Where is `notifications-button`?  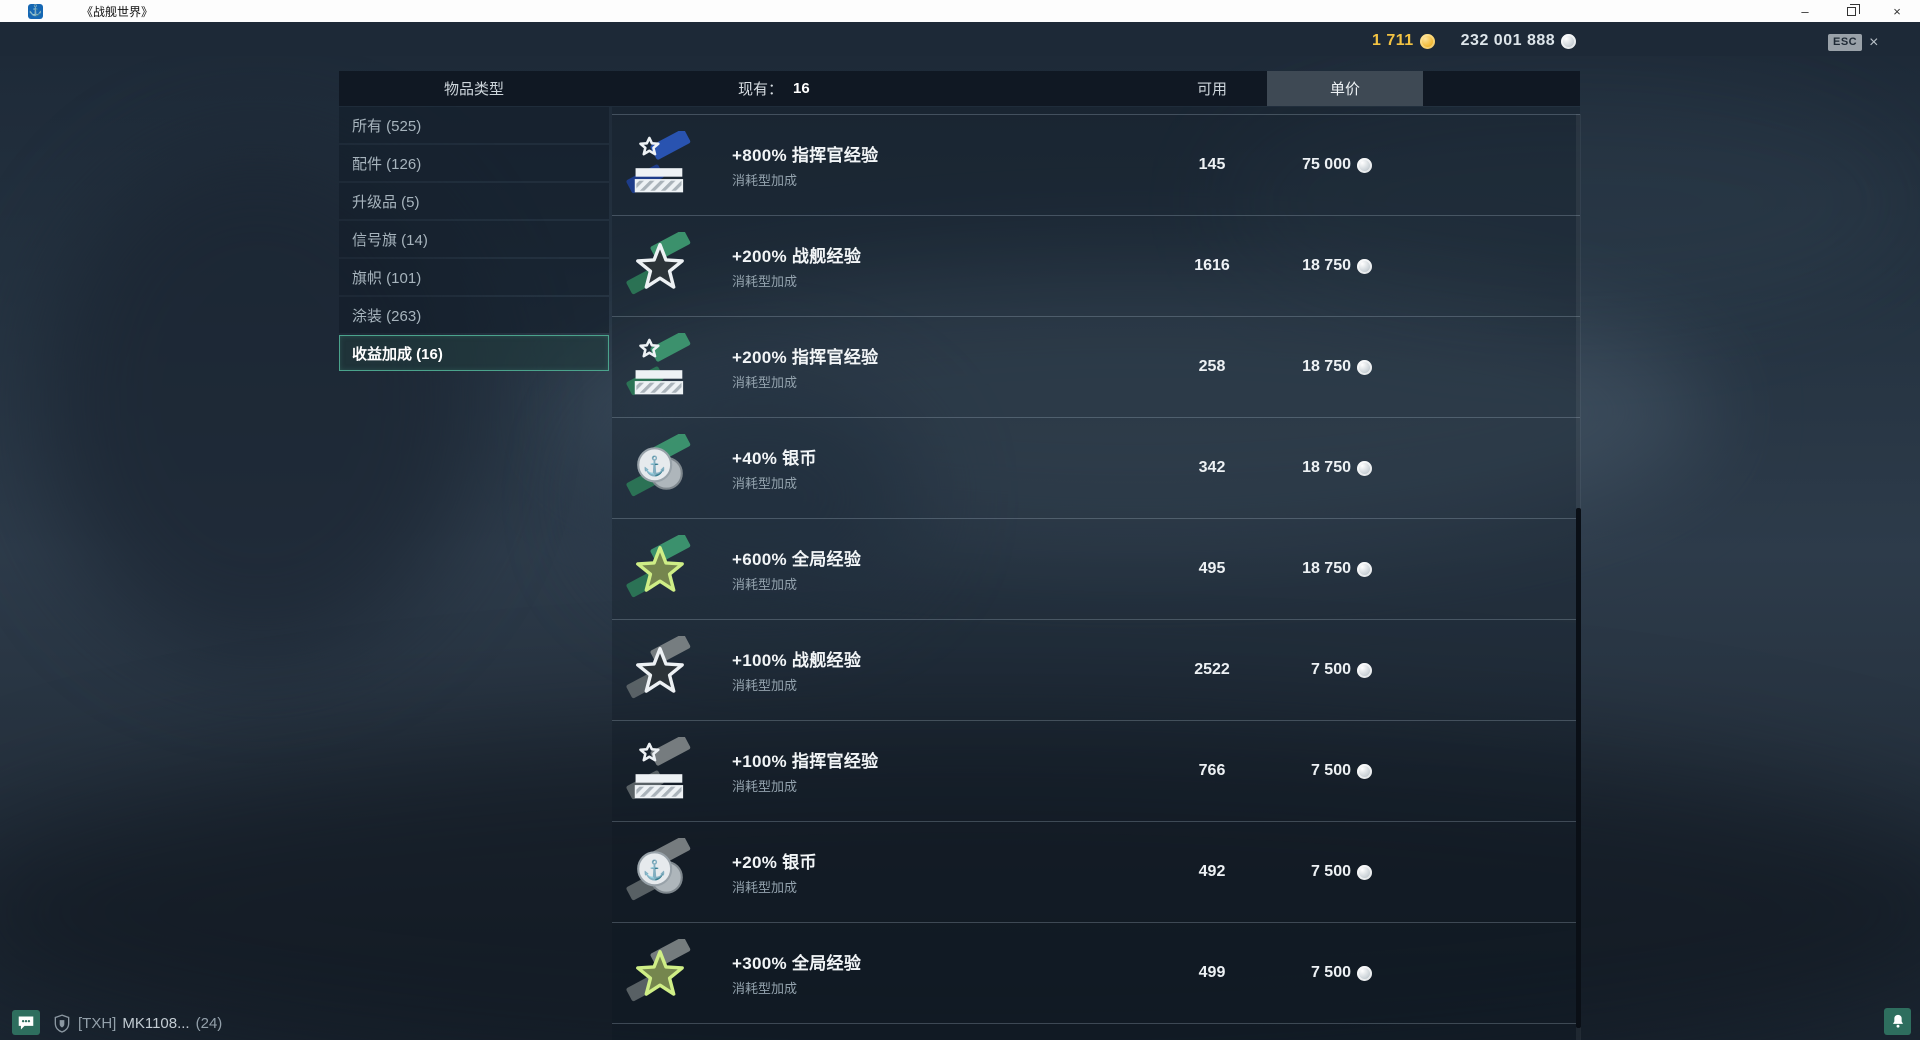 notifications-button is located at coordinates (1897, 1021).